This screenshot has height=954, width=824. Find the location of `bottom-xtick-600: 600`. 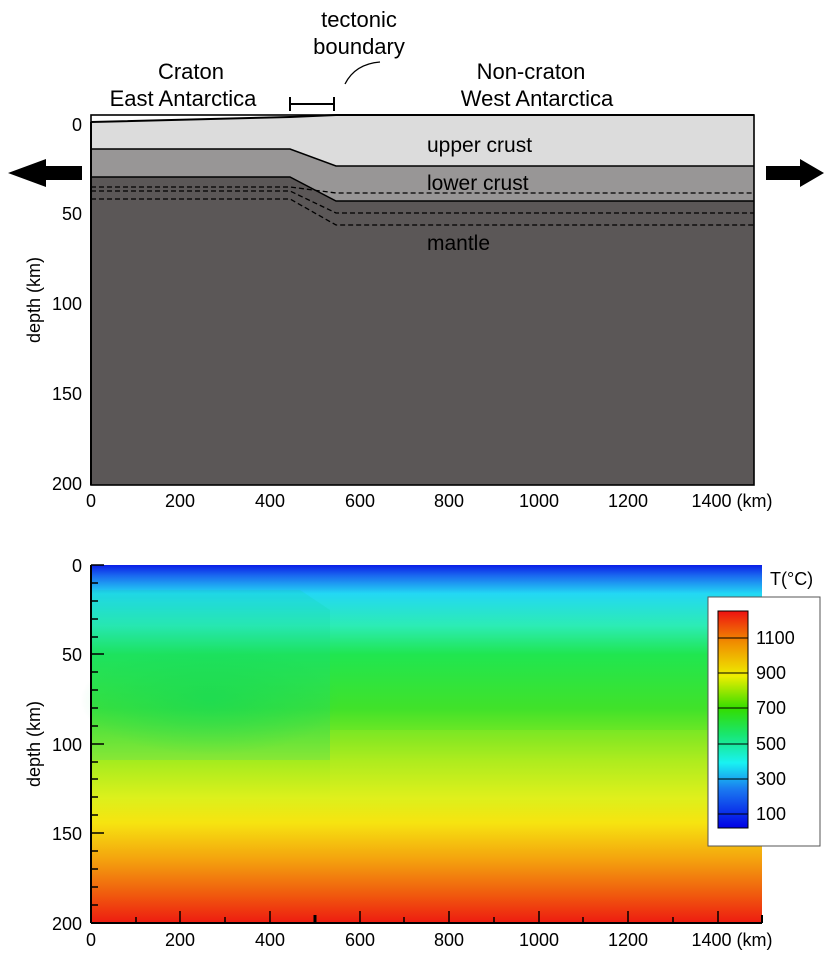

bottom-xtick-600: 600 is located at coordinates (360, 940).